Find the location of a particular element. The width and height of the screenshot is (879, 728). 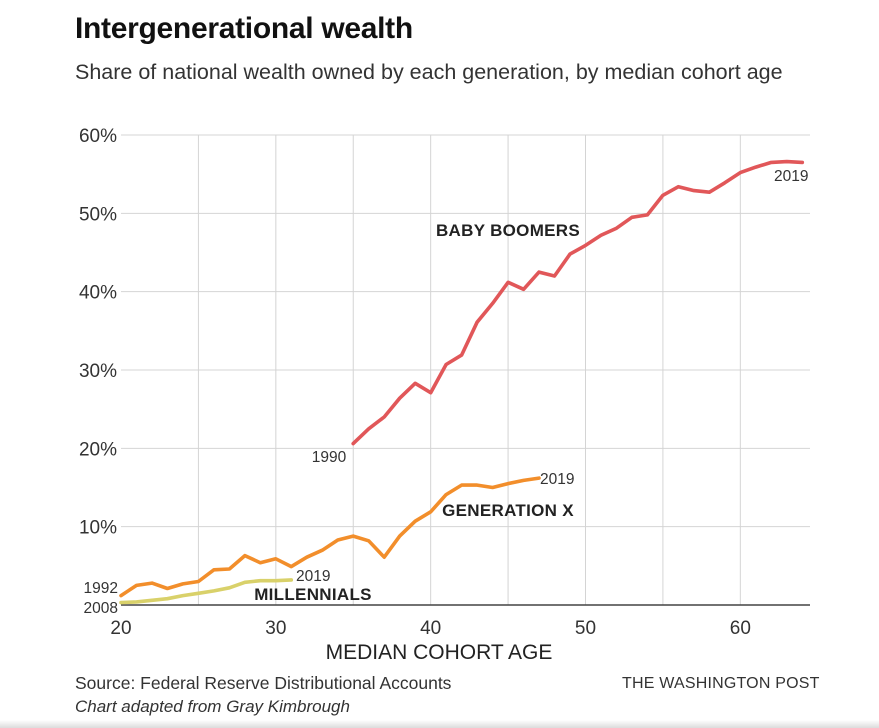

generation-x-start-label: 1992 is located at coordinates (101, 588).